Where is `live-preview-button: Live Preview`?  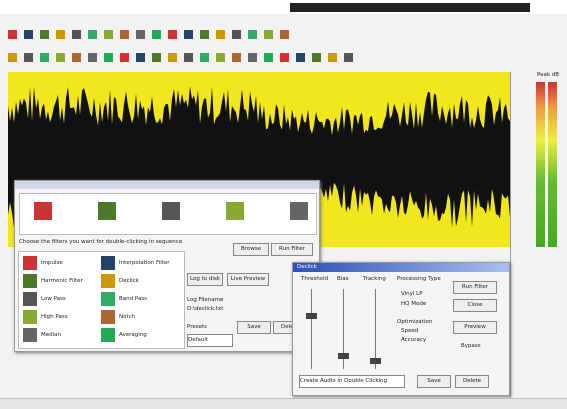 live-preview-button: Live Preview is located at coordinates (248, 279).